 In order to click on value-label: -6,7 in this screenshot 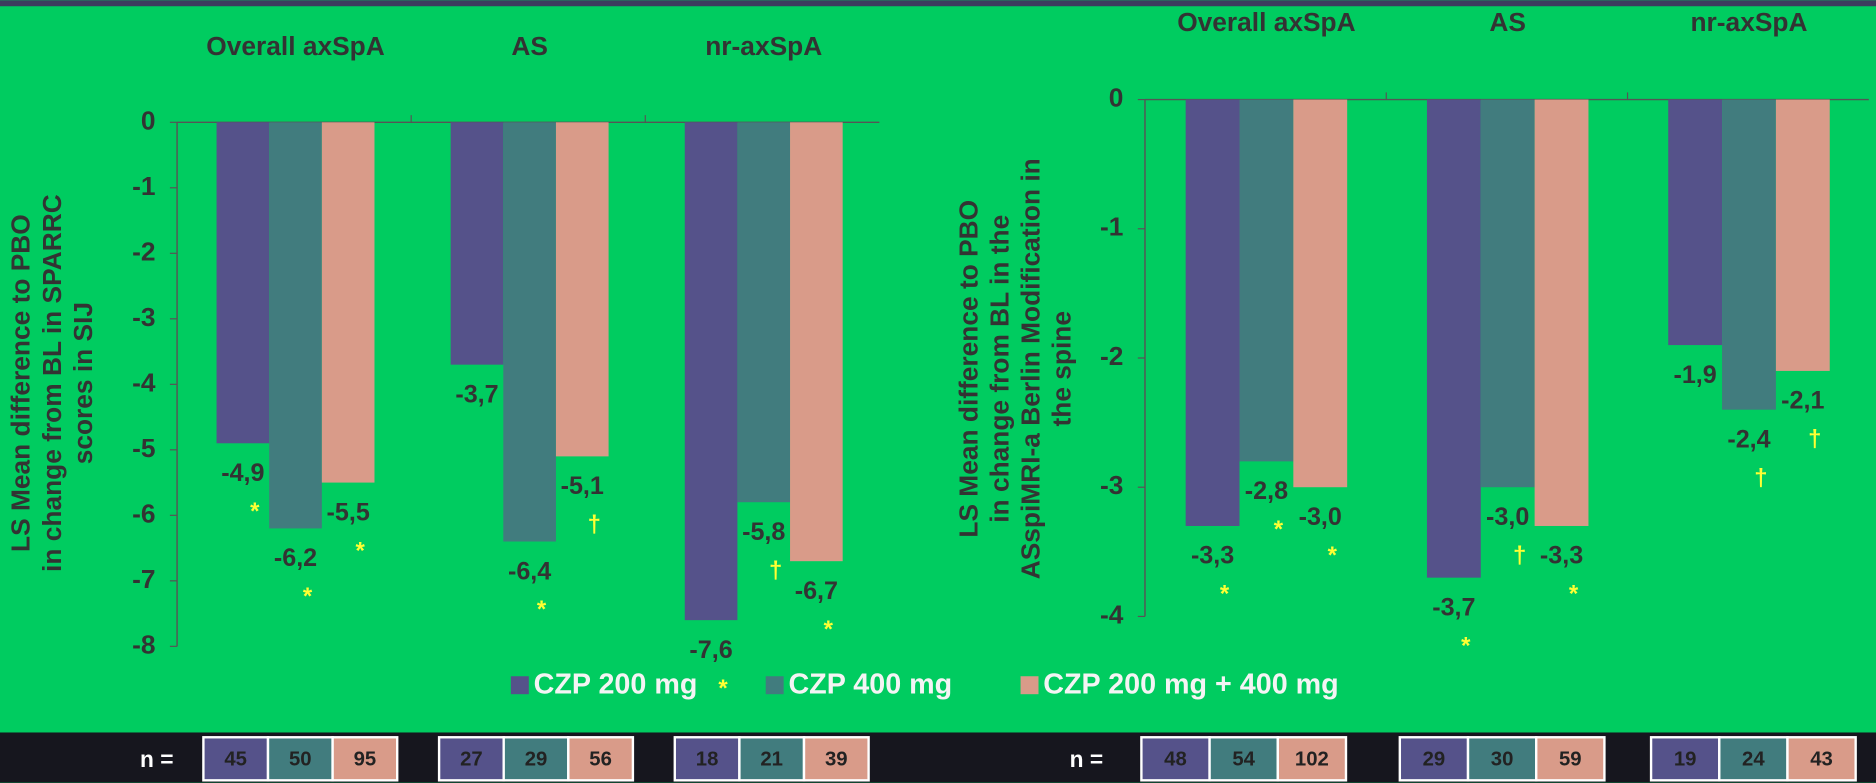, I will do `click(816, 591)`.